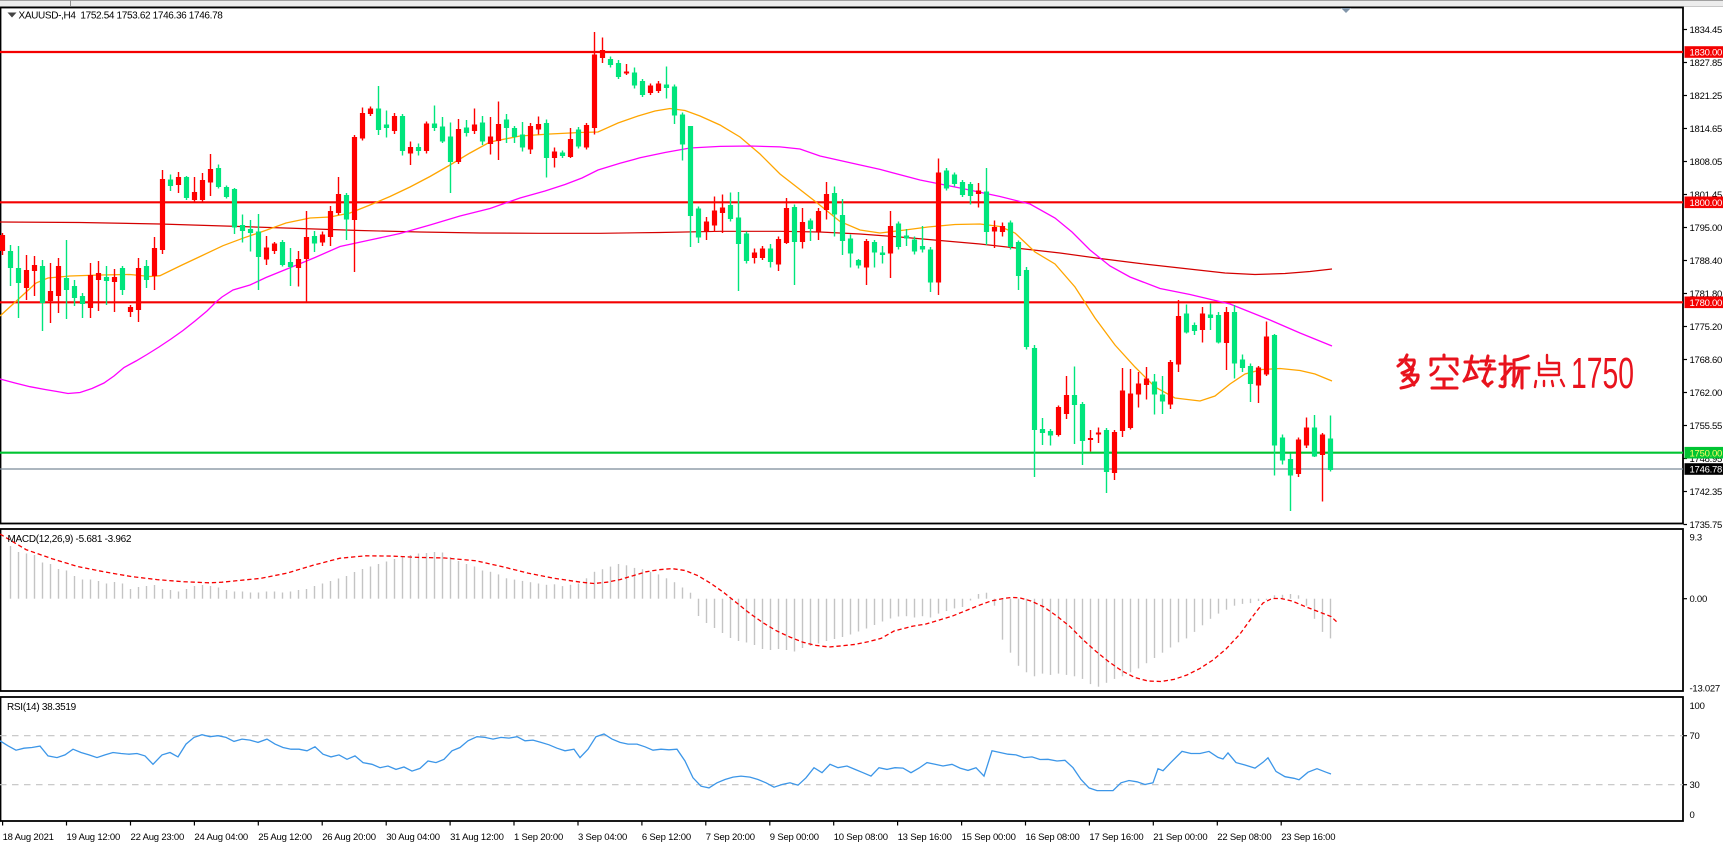  I want to click on svg-text: 23 Sep 16:00, so click(1308, 837).